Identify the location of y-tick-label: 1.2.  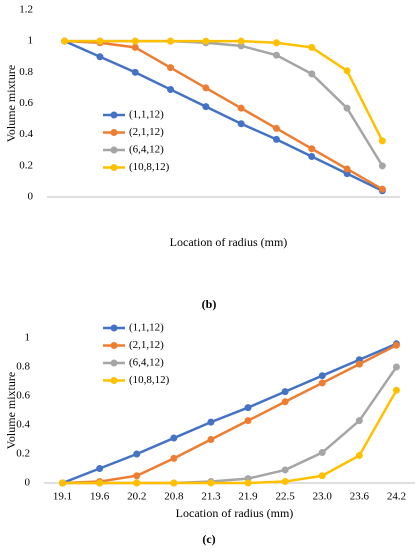
(26, 10).